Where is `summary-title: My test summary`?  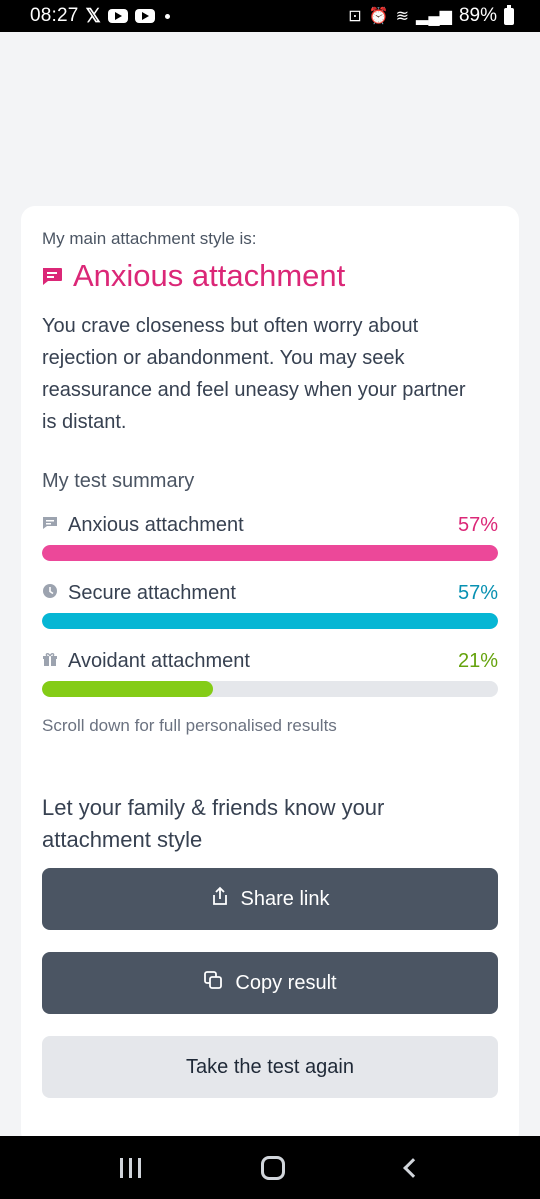
summary-title: My test summary is located at coordinates (118, 481).